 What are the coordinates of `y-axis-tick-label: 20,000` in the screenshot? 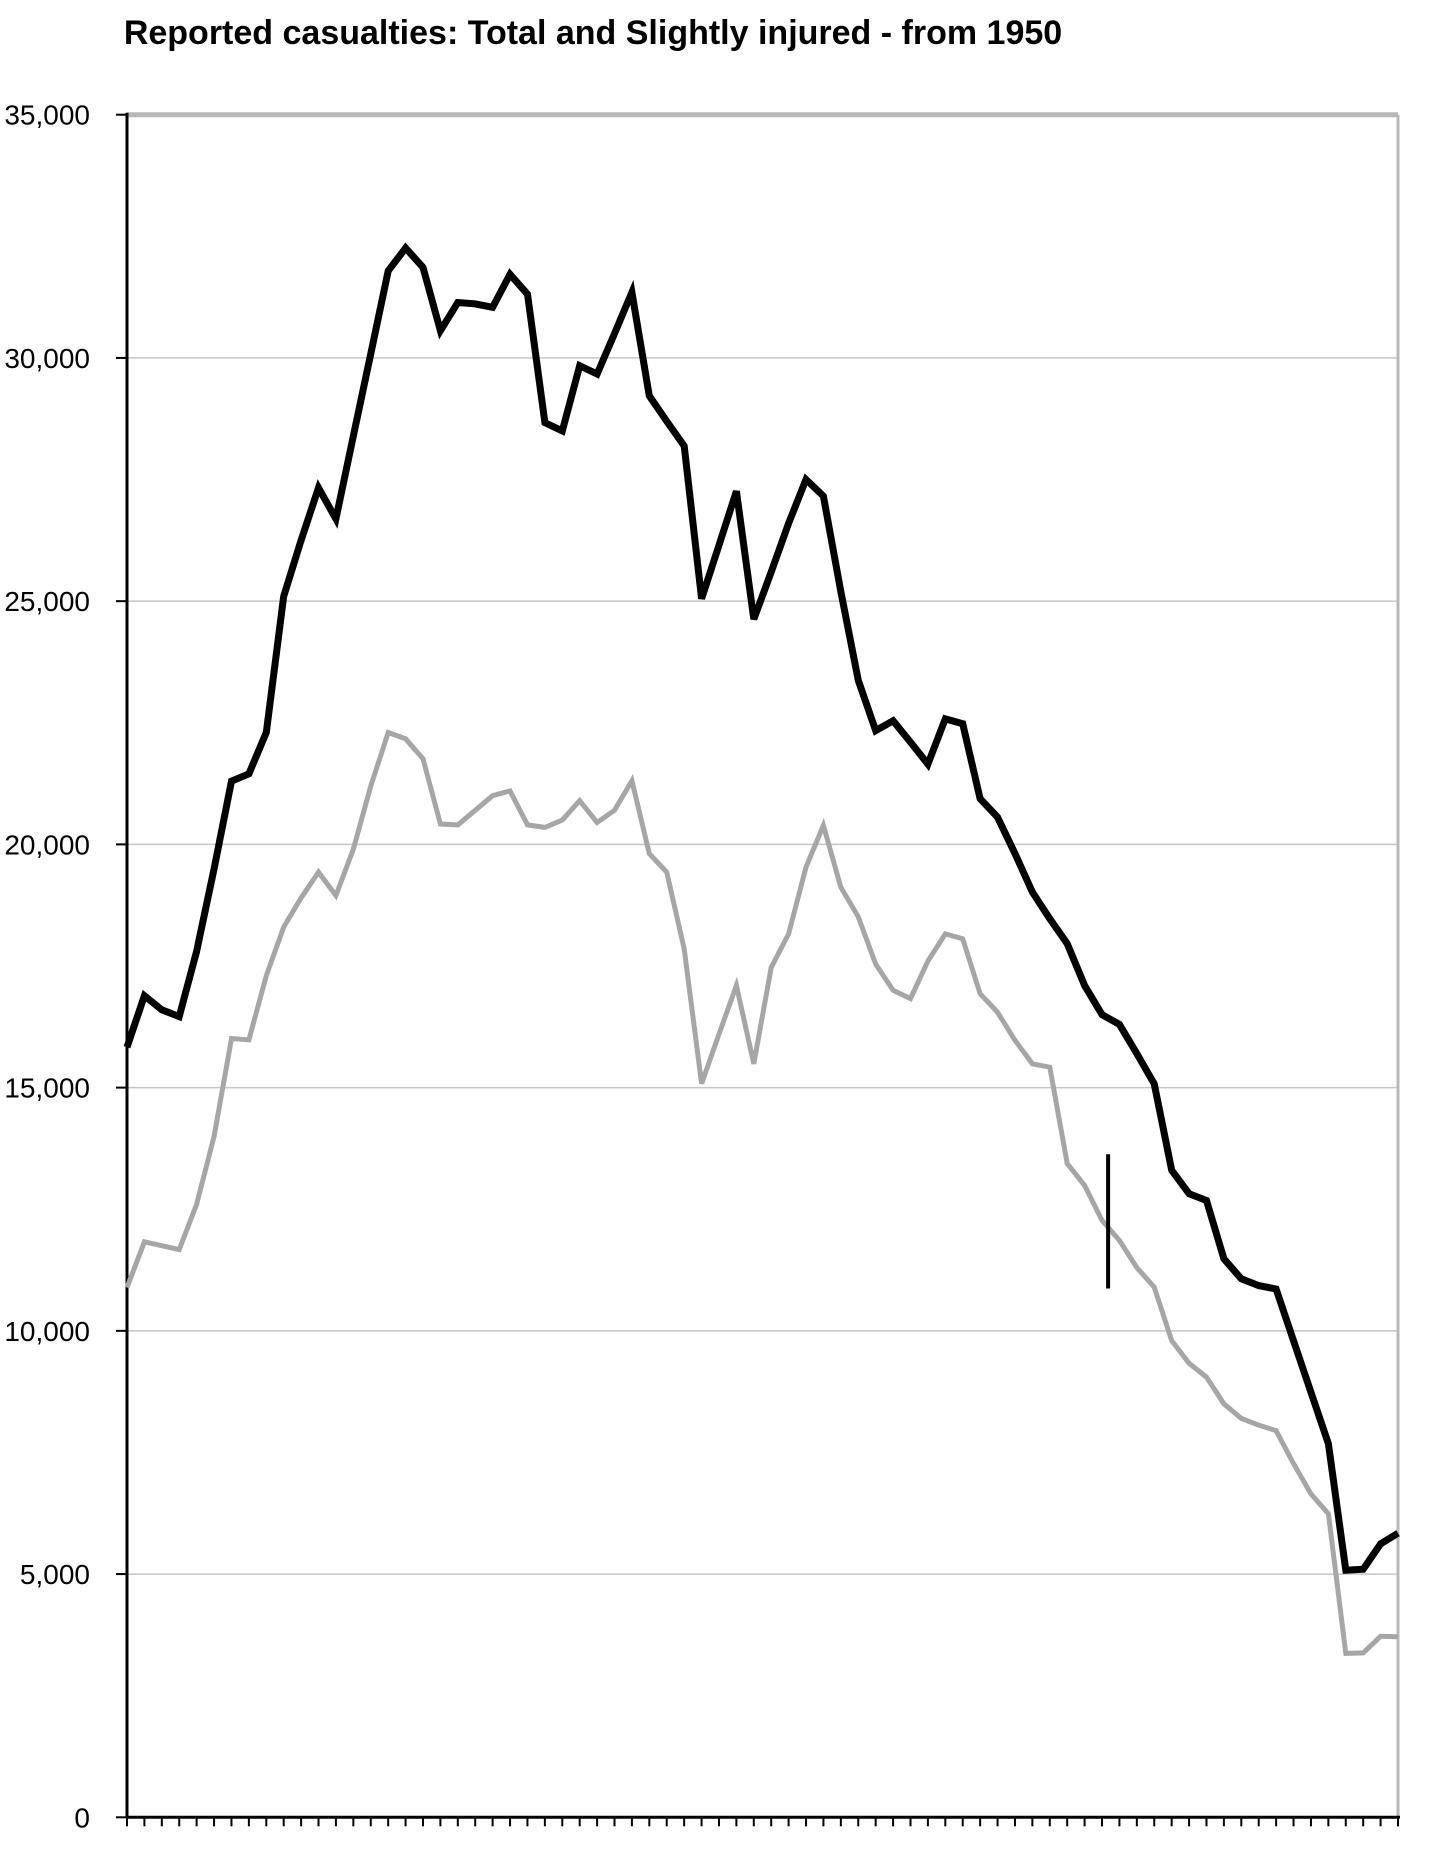 It's located at (47, 844).